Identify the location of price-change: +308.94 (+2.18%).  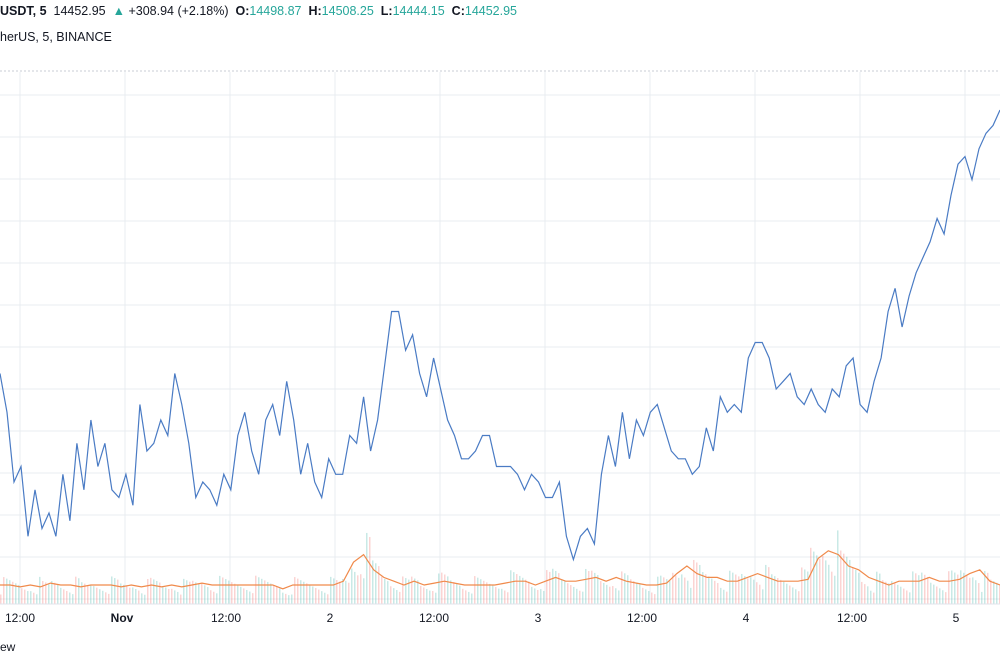
(178, 11).